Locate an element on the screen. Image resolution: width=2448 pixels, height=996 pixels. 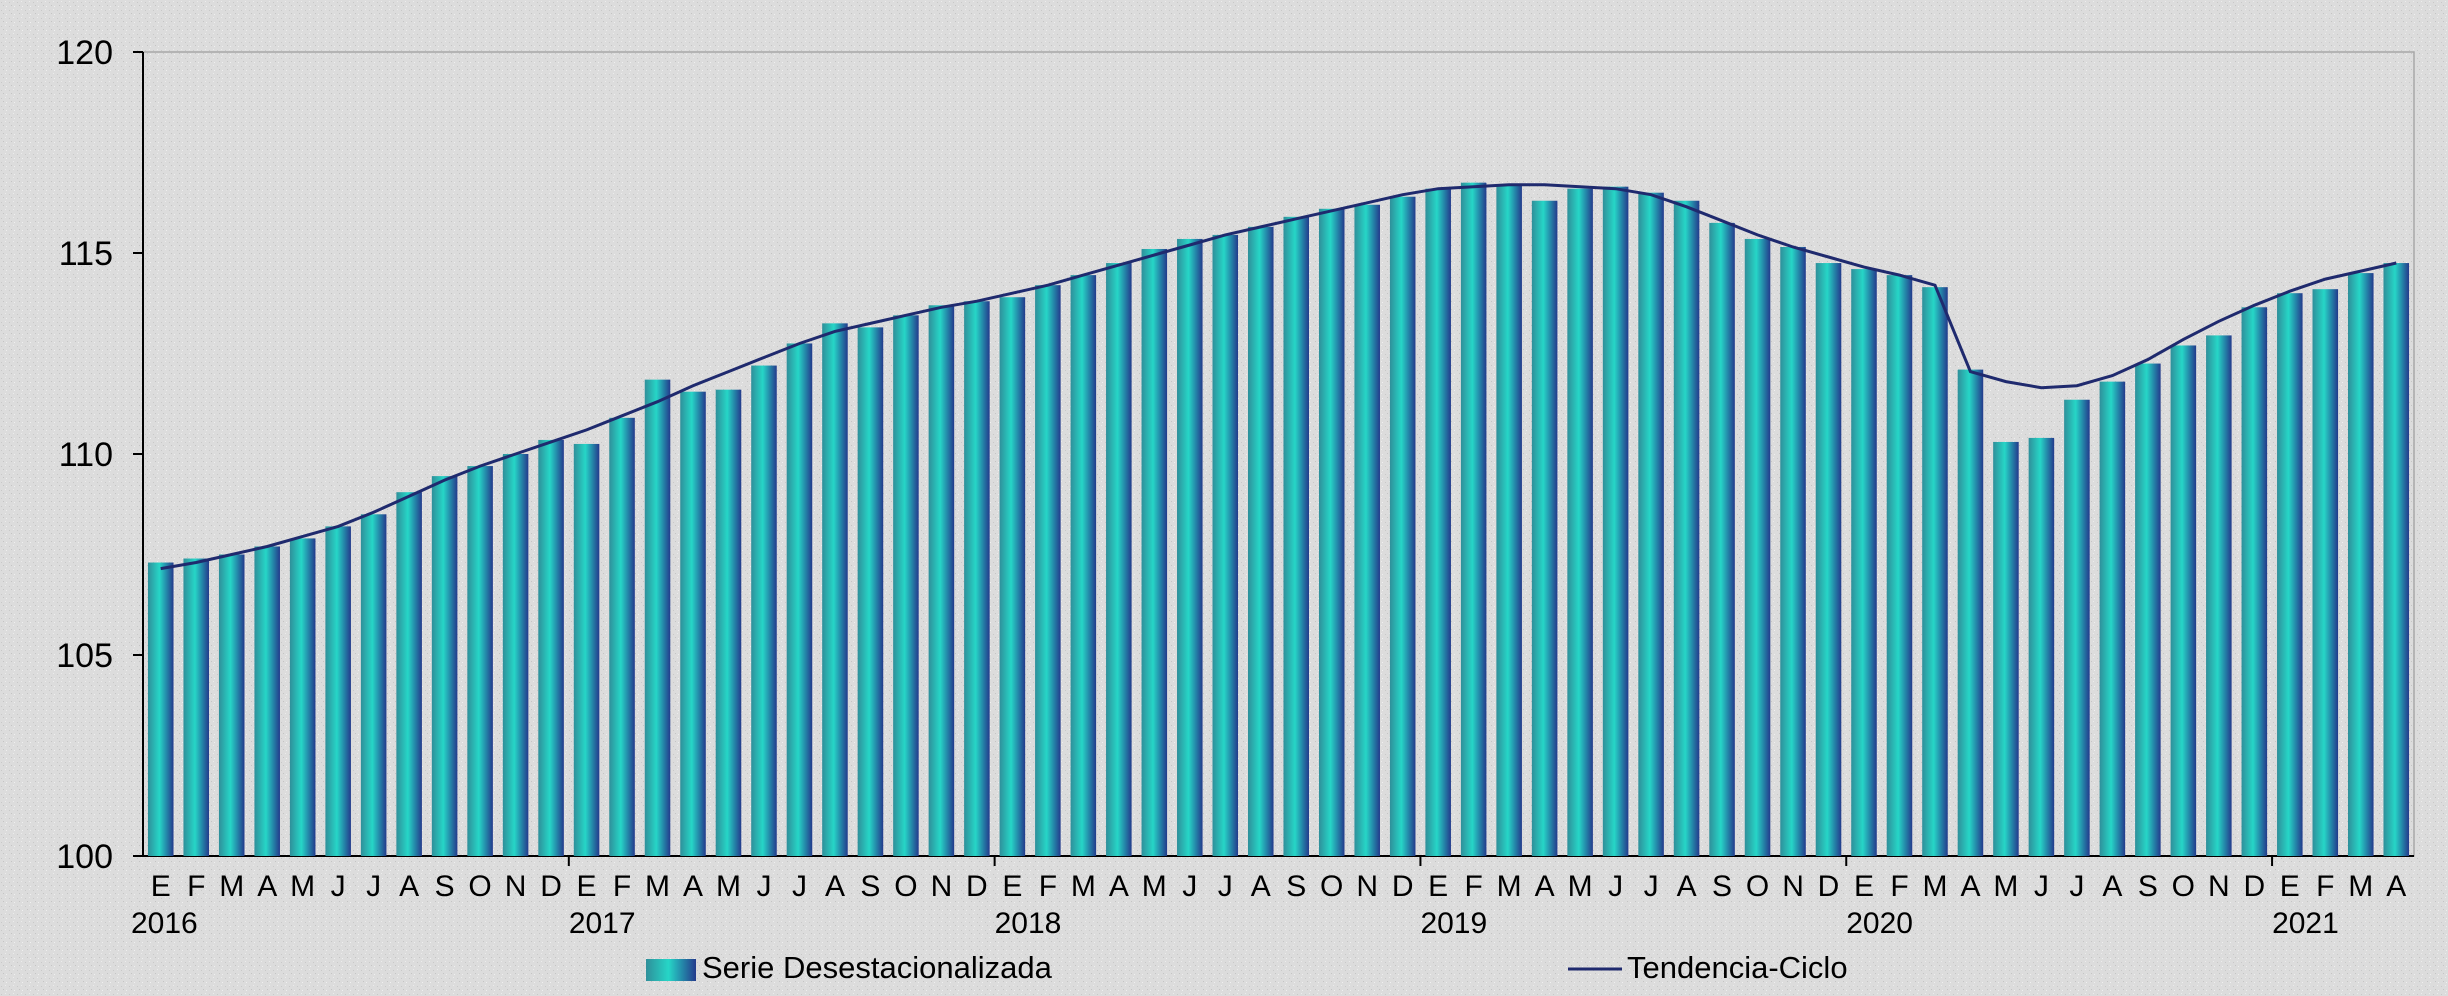
y-tick-label: 105 is located at coordinates (84, 656).